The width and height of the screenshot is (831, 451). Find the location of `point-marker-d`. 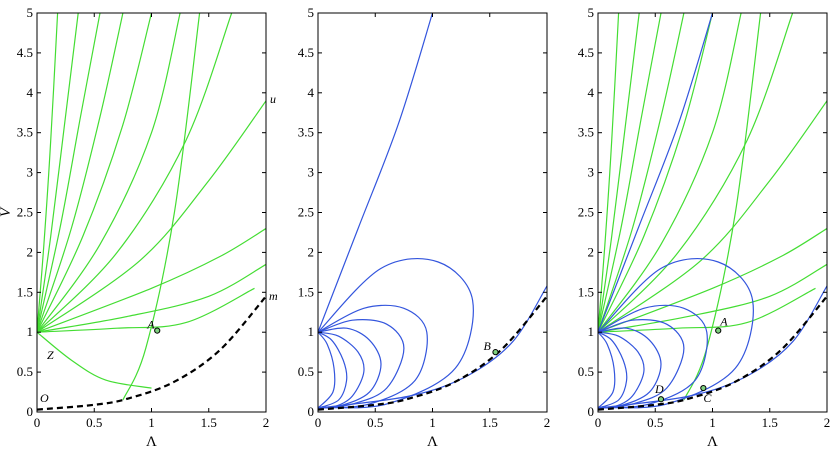

point-marker-d is located at coordinates (661, 399).